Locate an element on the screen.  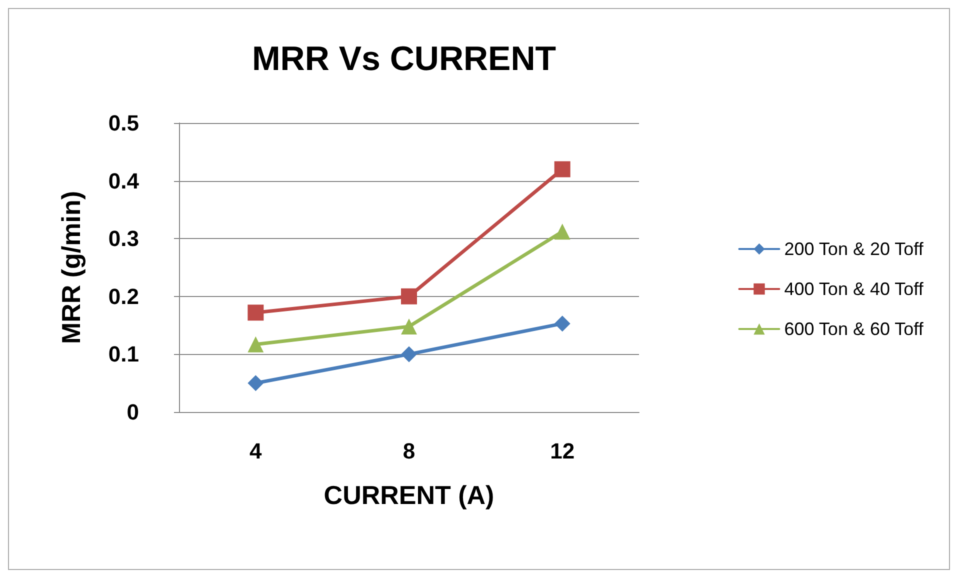
y-axis-title: MRR (g/min) is located at coordinates (71, 267).